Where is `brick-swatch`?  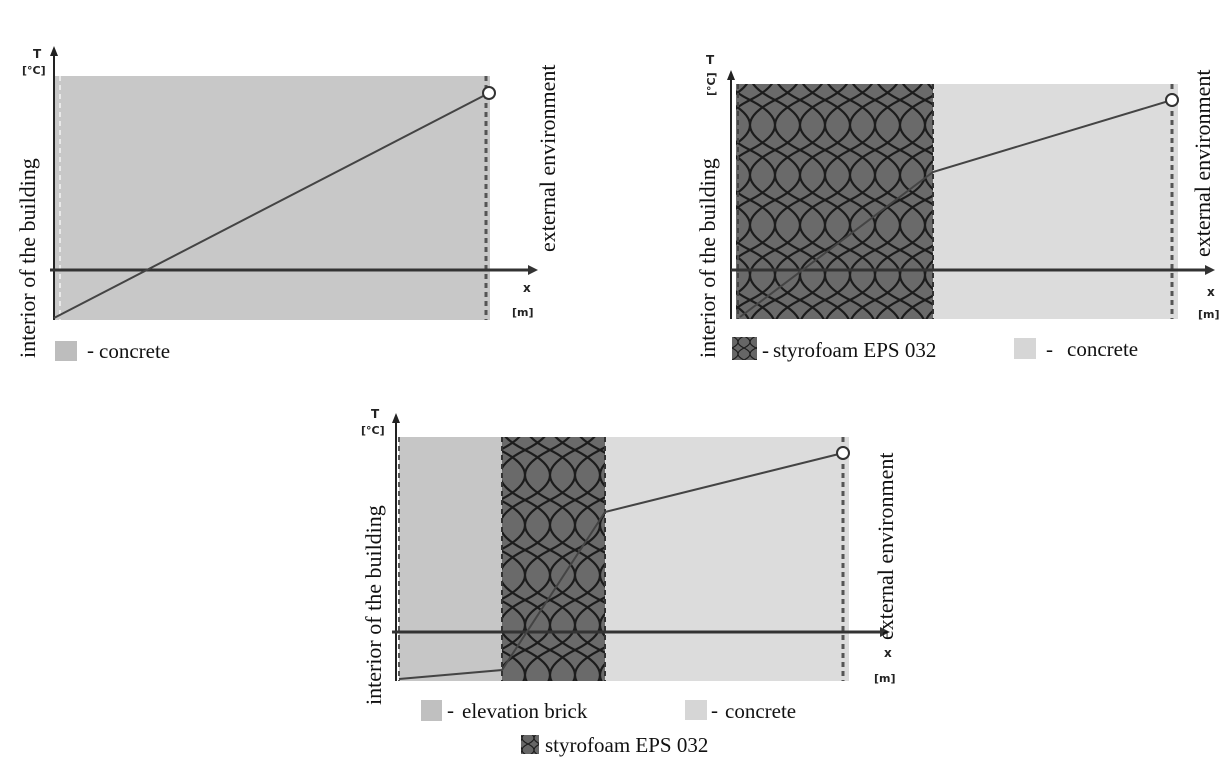
brick-swatch is located at coordinates (431, 710).